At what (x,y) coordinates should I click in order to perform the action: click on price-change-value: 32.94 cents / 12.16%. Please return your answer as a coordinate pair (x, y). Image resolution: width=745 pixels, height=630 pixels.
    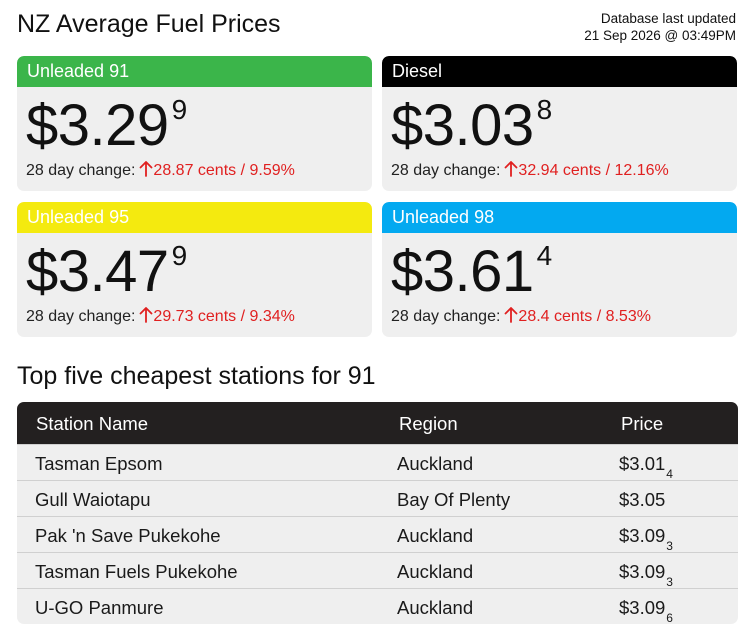
    Looking at the image, I should click on (593, 170).